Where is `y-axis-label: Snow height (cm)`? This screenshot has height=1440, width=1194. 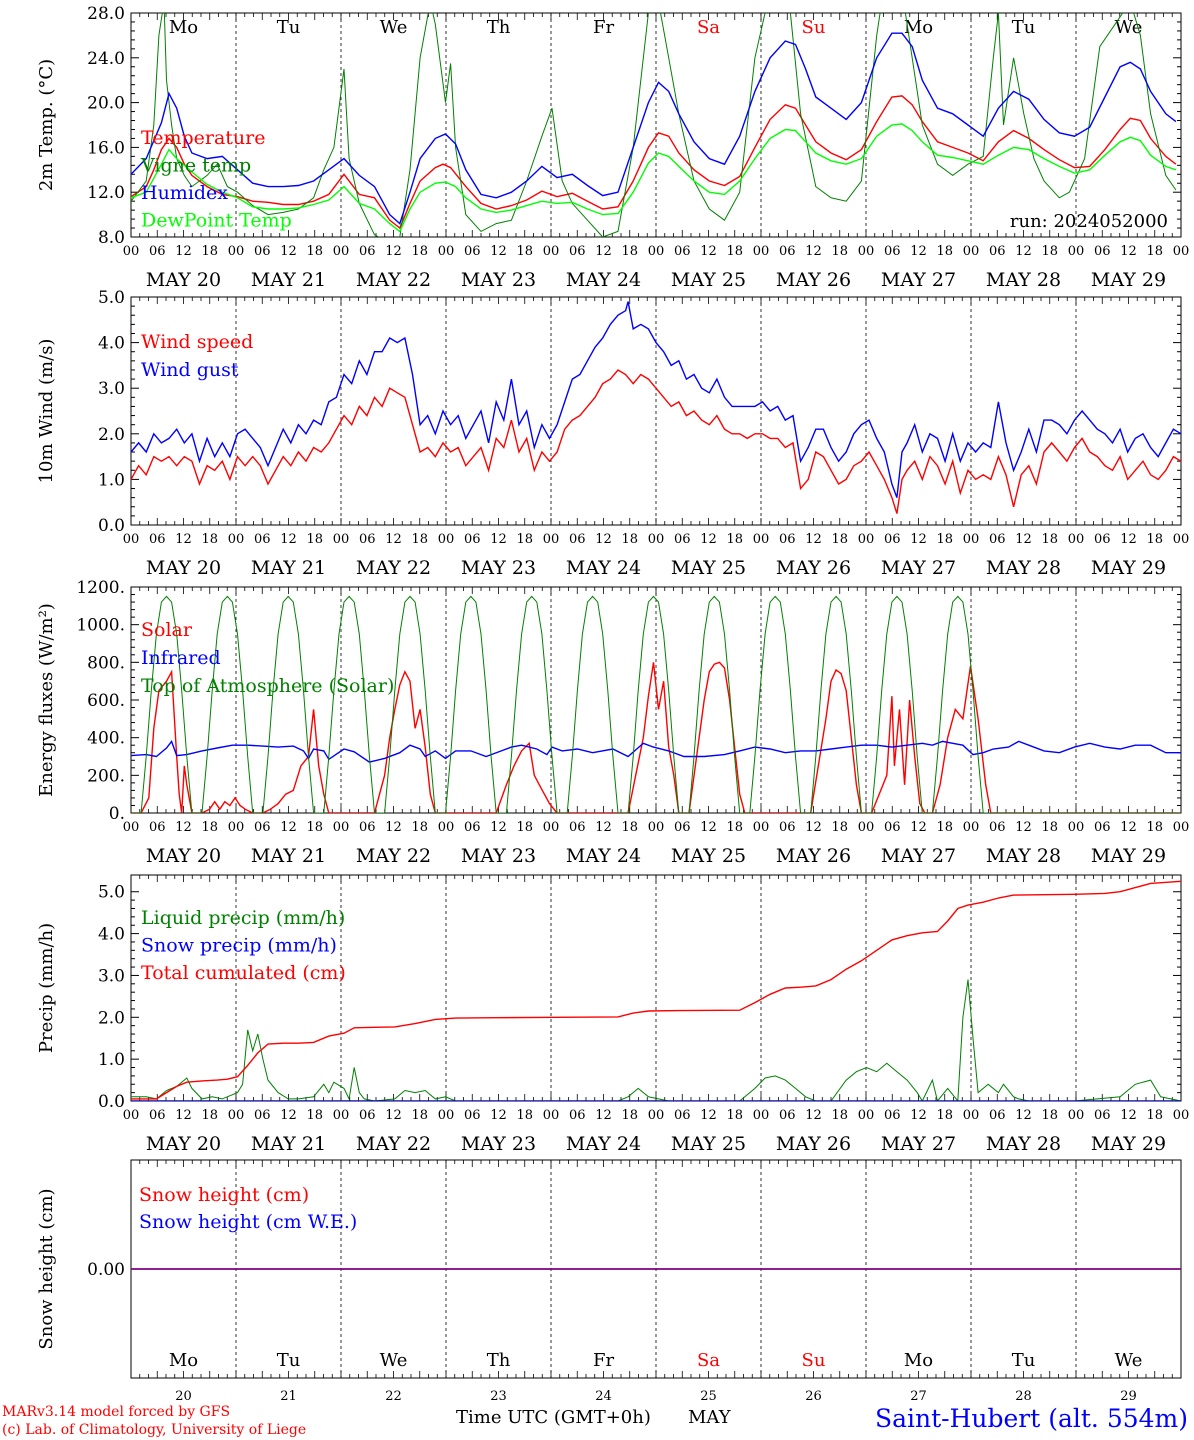
y-axis-label: Snow height (cm) is located at coordinates (46, 1268).